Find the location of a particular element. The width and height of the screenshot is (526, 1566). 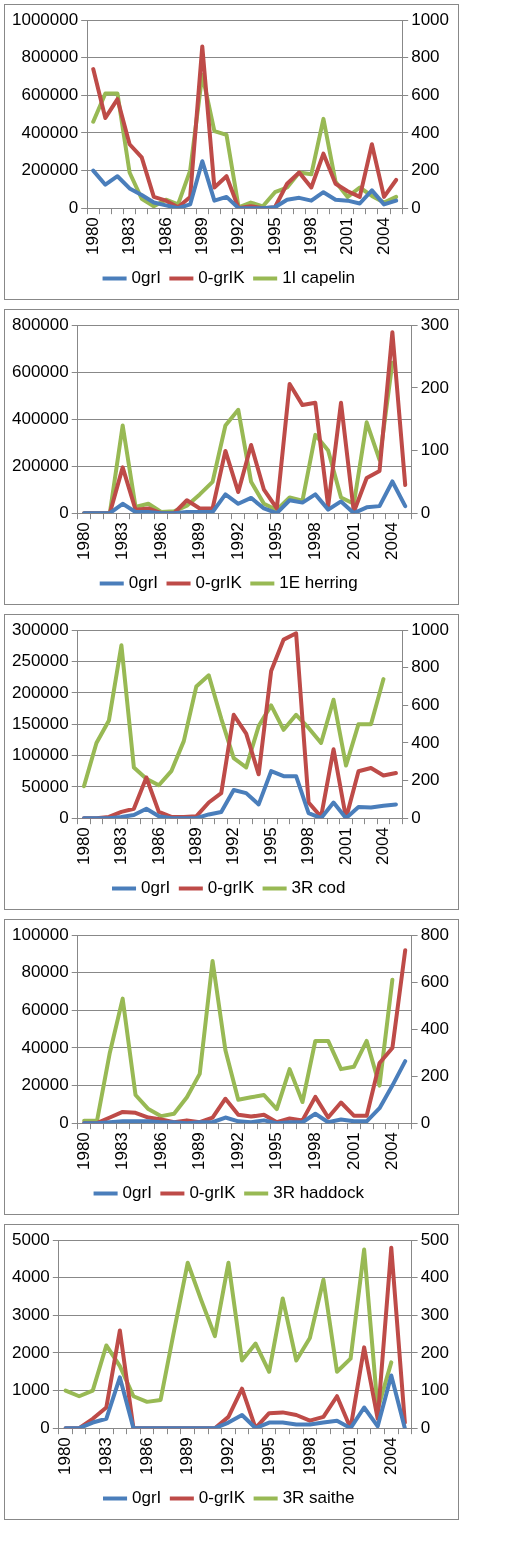

y-tick-label: 50000 is located at coordinates (45, 786).